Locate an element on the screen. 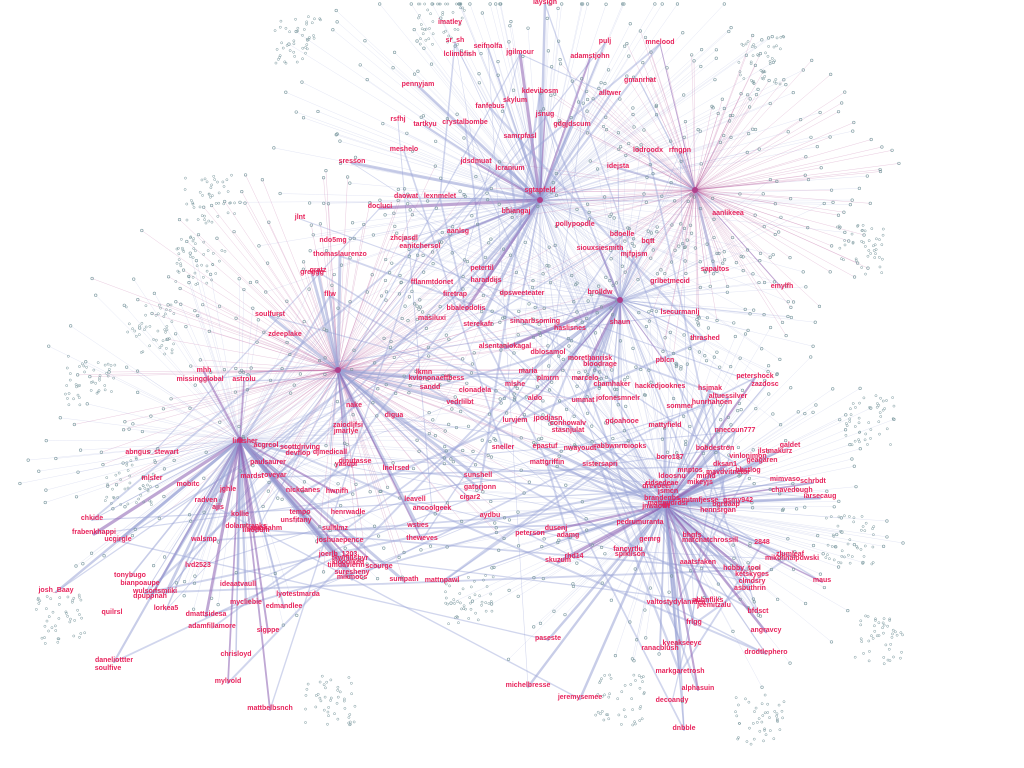  node-label: rhd14 is located at coordinates (573, 556).